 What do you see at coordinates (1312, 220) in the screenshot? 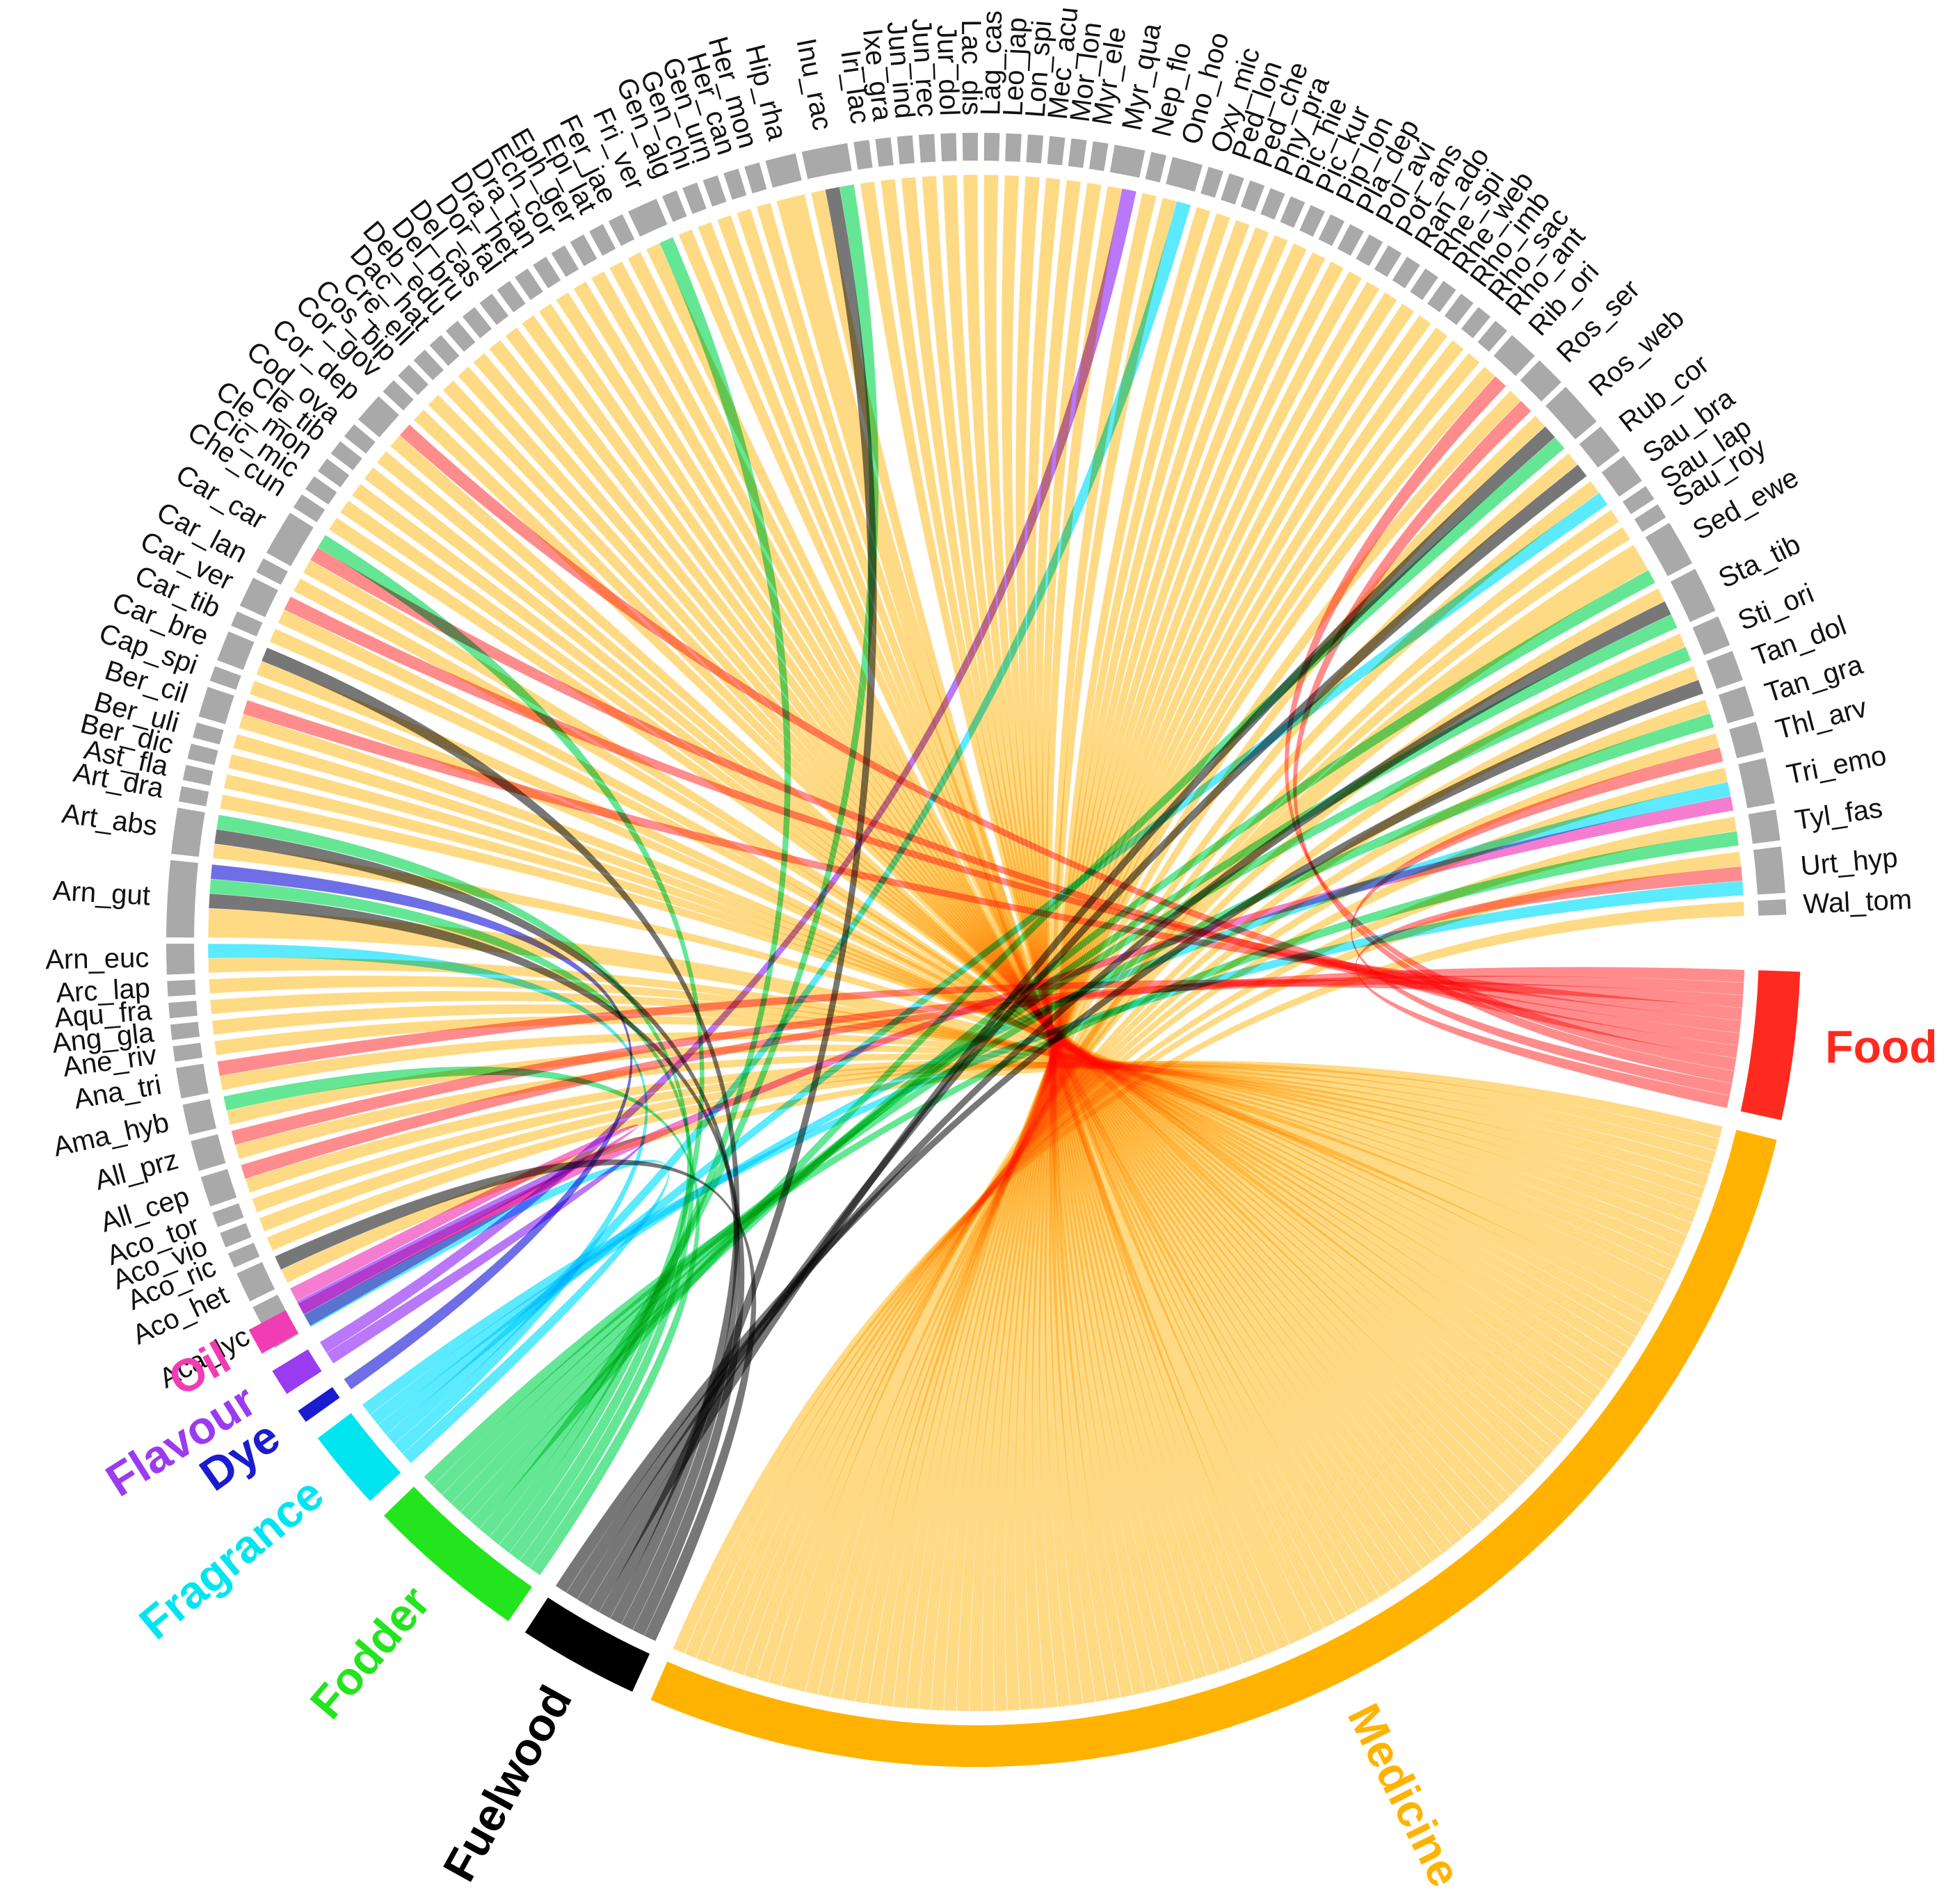
I see `species-arc-pic-kur` at bounding box center [1312, 220].